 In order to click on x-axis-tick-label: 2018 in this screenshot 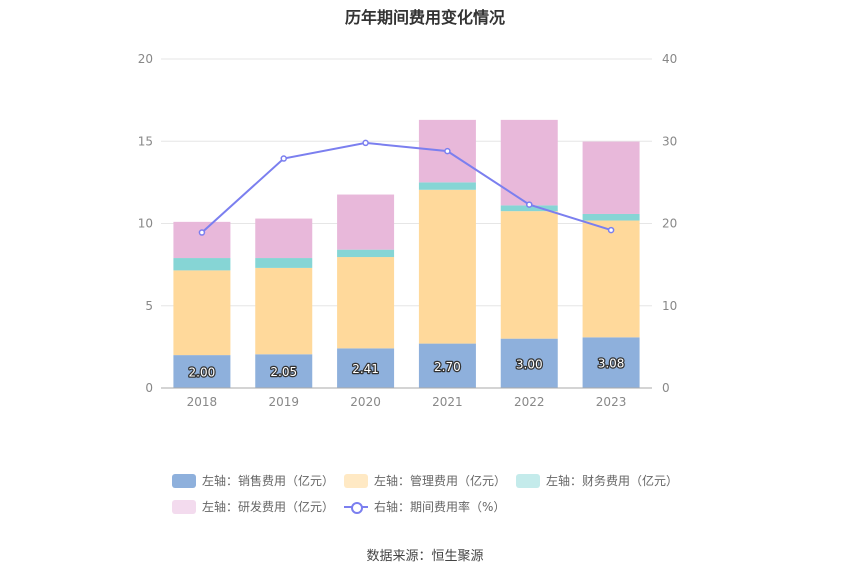, I will do `click(202, 402)`.